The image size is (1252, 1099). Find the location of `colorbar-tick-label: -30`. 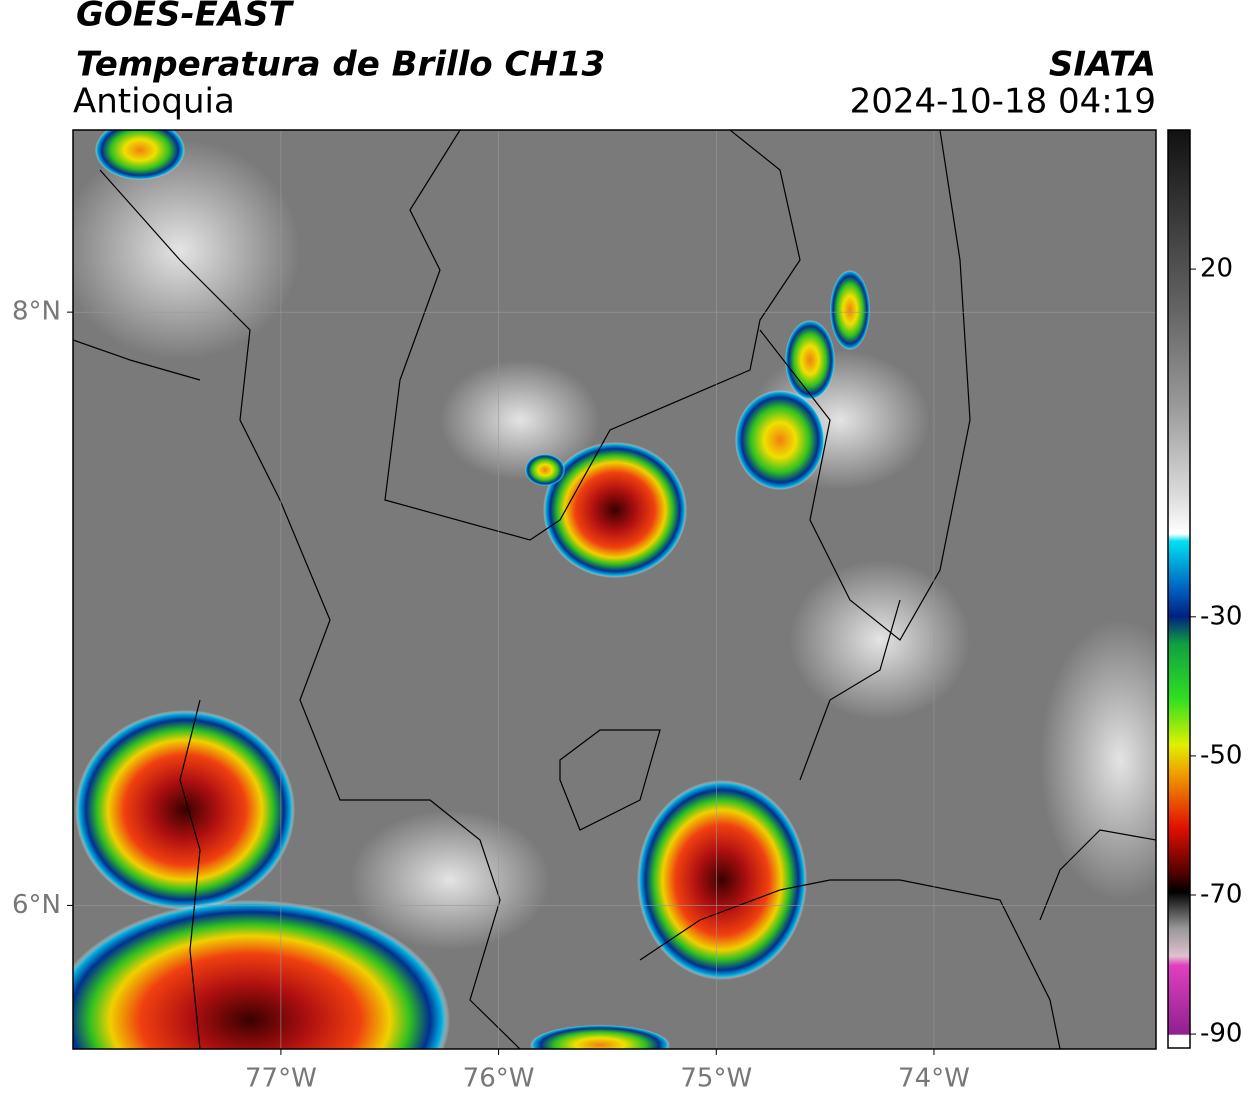

colorbar-tick-label: -30 is located at coordinates (1221, 616).